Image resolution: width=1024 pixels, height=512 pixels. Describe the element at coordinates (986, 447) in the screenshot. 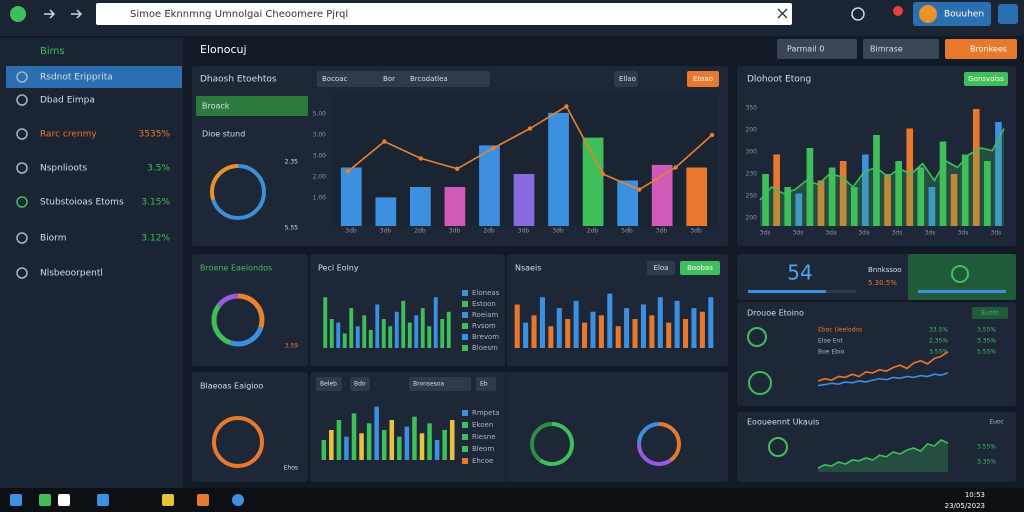

I see `value: 3.55%` at that location.